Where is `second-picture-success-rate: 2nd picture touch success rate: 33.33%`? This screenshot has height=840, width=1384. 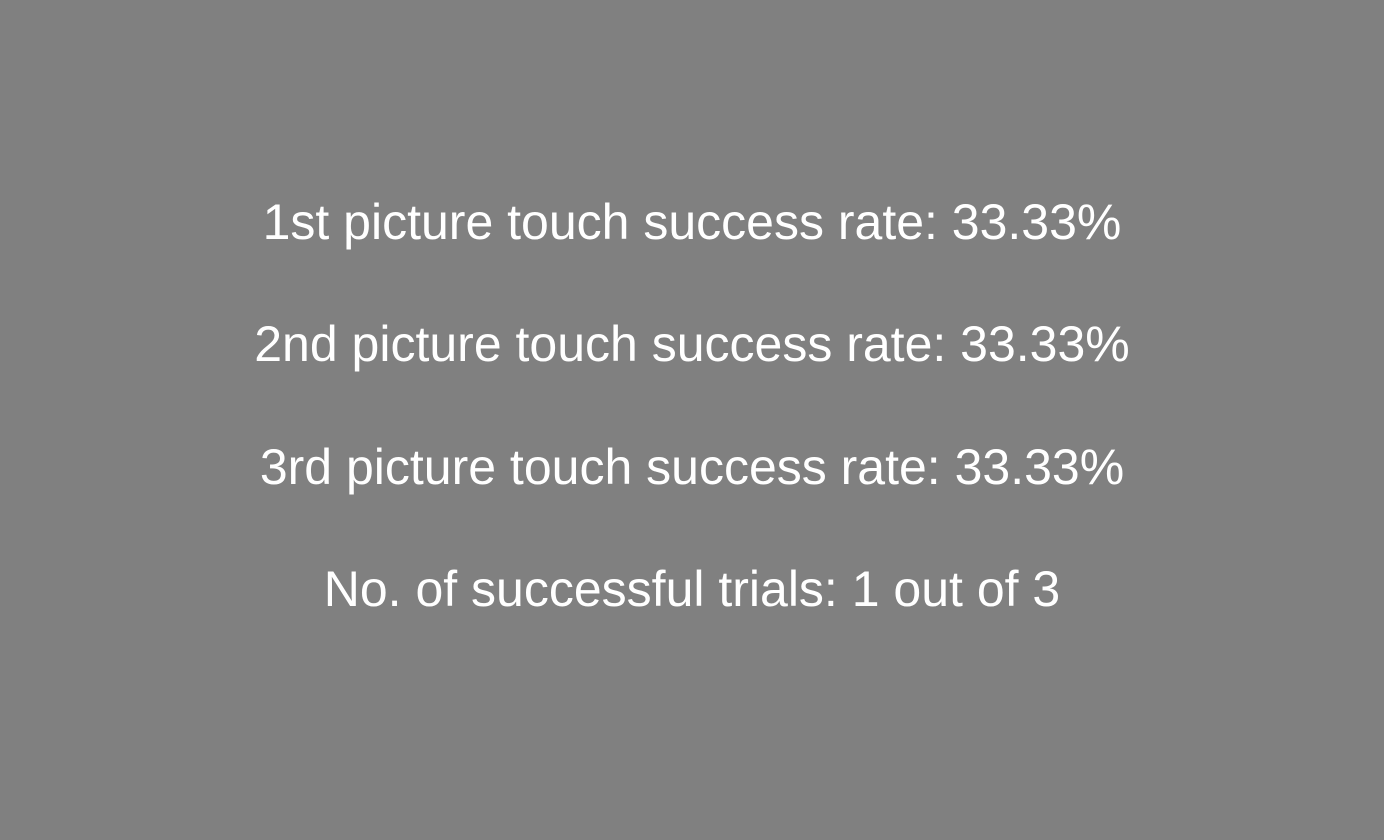 second-picture-success-rate: 2nd picture touch success rate: 33.33% is located at coordinates (692, 344).